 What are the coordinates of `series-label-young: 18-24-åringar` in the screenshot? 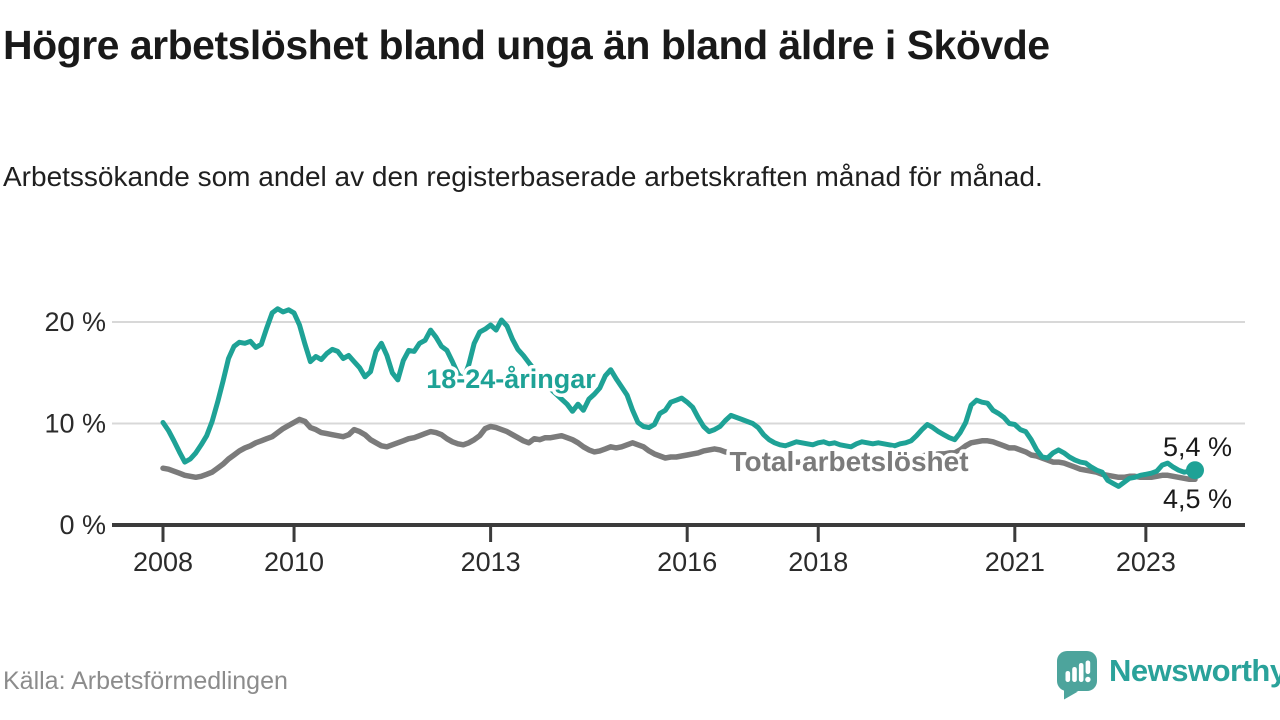 It's located at (511, 379).